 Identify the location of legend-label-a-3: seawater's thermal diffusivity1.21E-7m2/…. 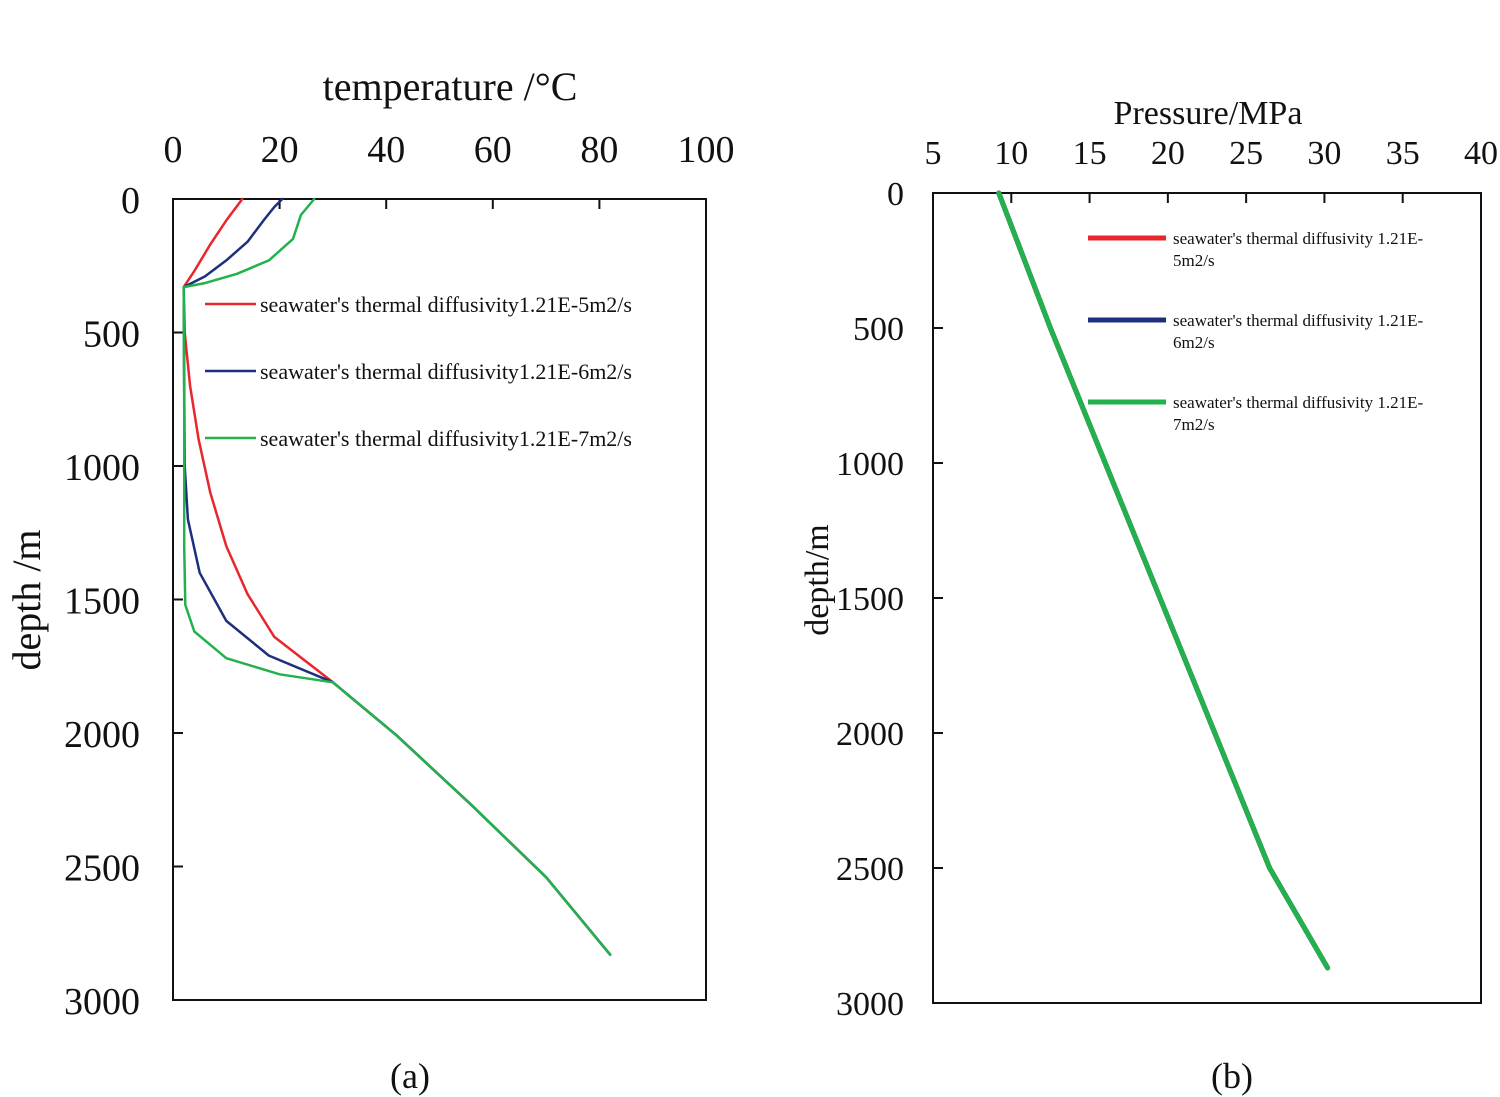
(446, 438).